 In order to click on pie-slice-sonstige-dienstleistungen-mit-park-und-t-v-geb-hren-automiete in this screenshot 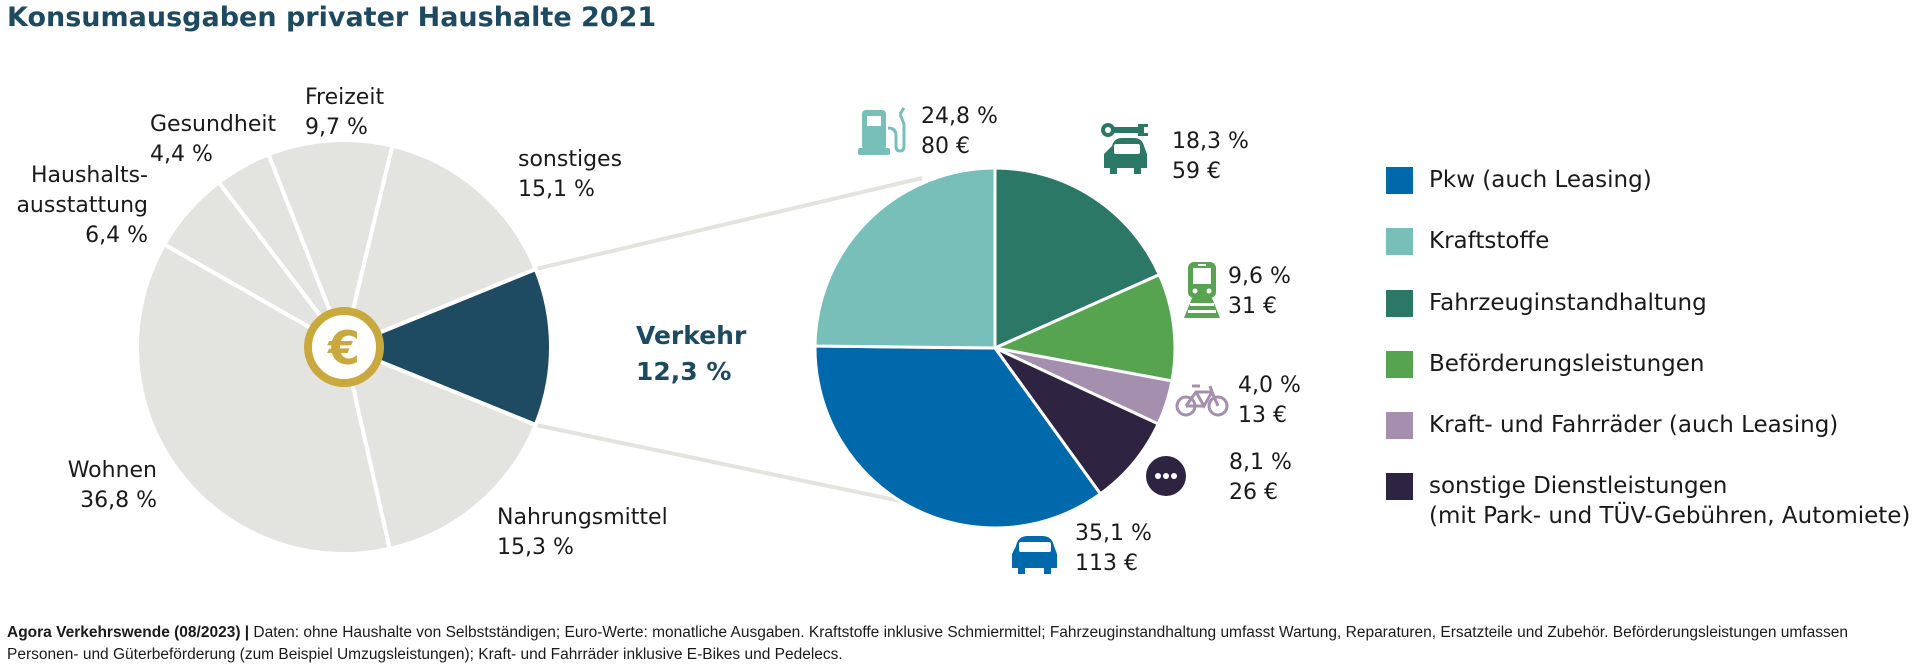, I will do `click(1076, 421)`.